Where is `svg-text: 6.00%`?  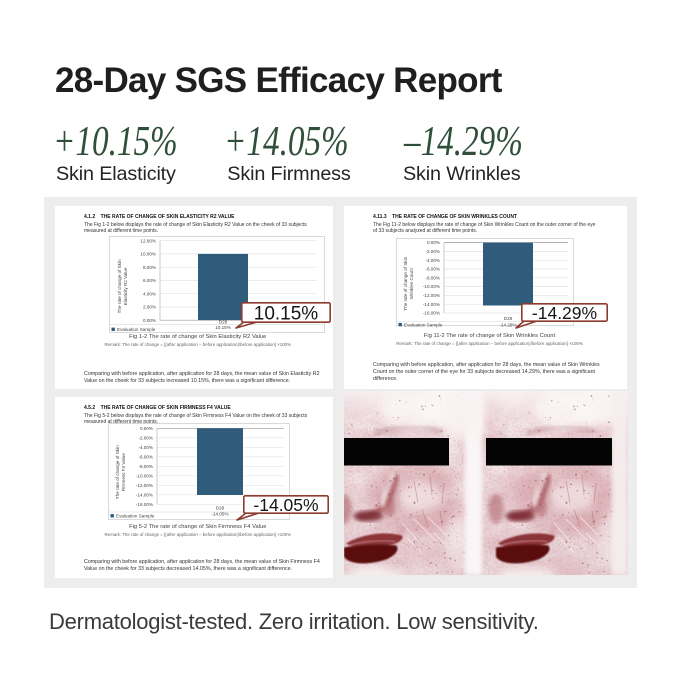
svg-text: 6.00% is located at coordinates (149, 280).